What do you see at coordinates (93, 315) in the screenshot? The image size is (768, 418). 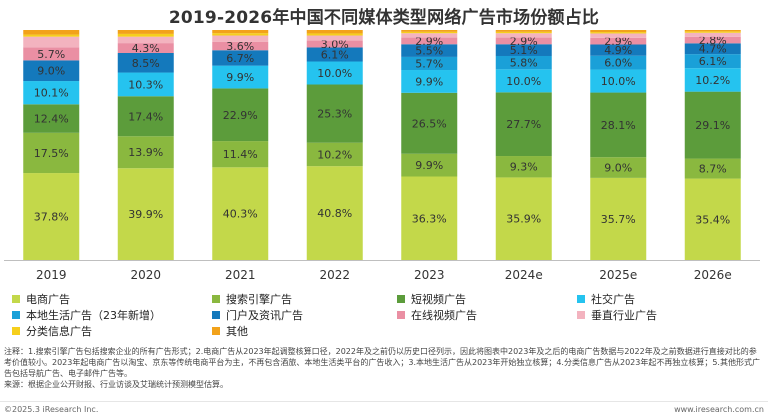 I see `legend-label: 本地生活广告（23年新增）` at bounding box center [93, 315].